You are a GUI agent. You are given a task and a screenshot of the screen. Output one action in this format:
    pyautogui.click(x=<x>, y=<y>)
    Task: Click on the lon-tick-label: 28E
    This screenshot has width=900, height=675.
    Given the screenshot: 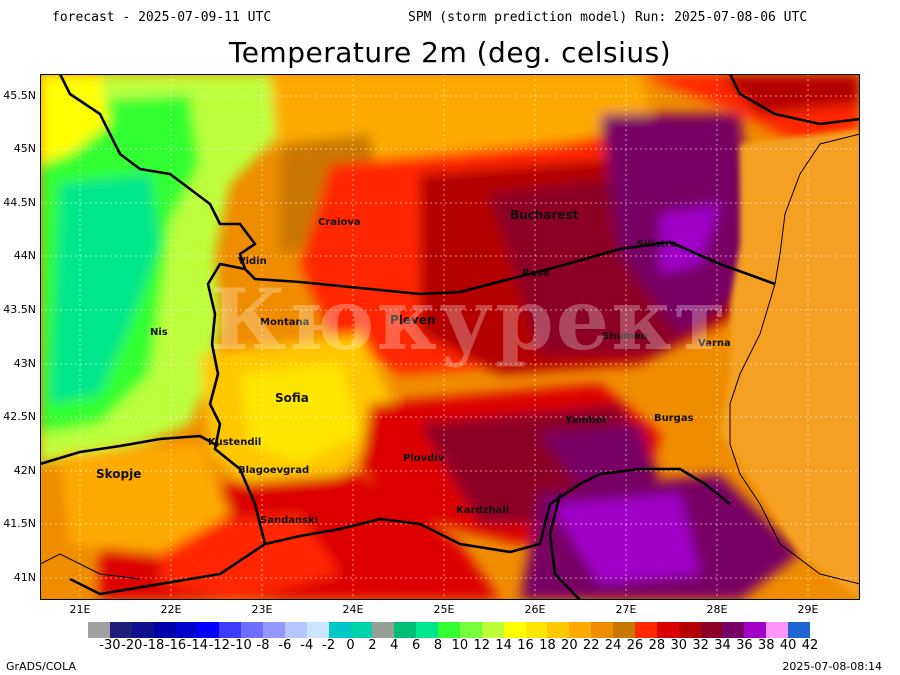 What is the action you would take?
    pyautogui.click(x=717, y=609)
    